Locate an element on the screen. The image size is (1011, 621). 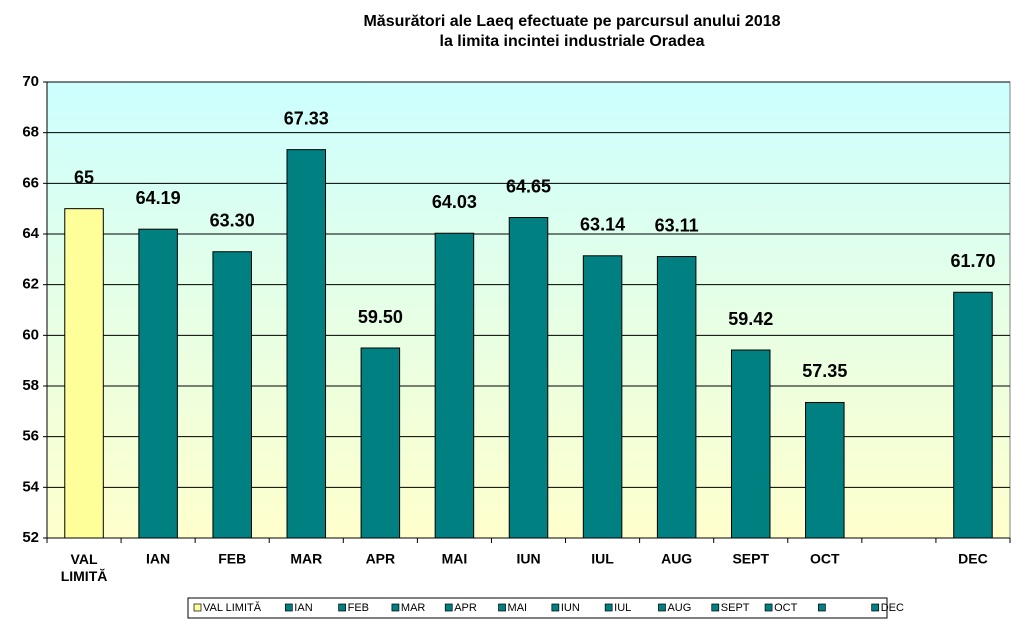
x-tick-label: IUL is located at coordinates (602, 559).